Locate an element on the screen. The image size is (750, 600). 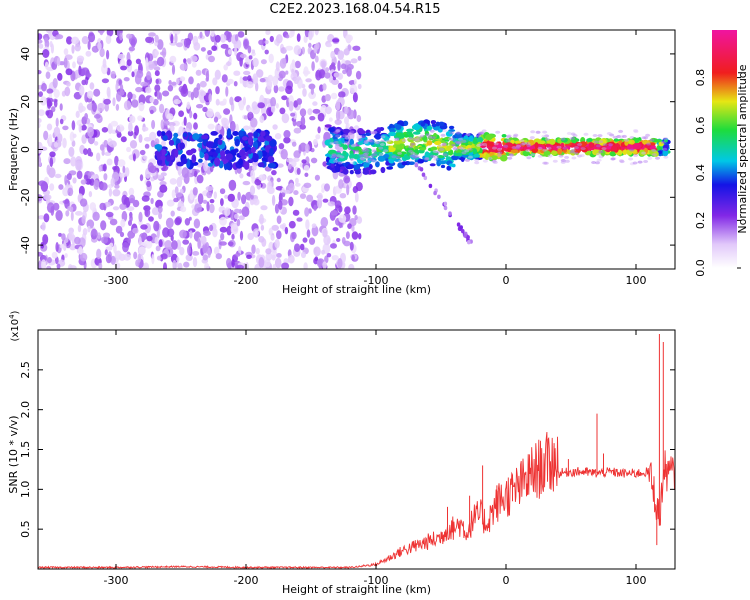
x-tick-label: -200 is located at coordinates (246, 280).